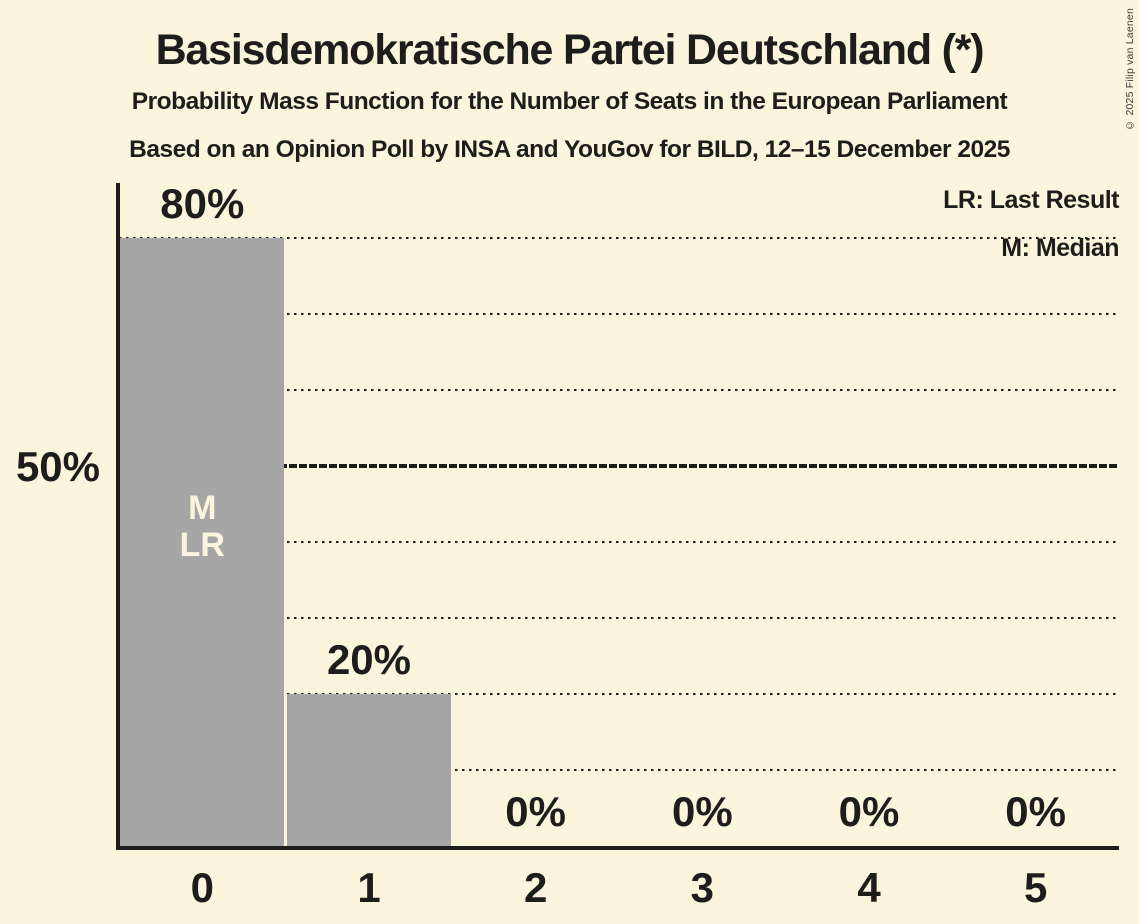 Image resolution: width=1139 pixels, height=924 pixels. Describe the element at coordinates (1031, 200) in the screenshot. I see `legend-last-result: LR: Last Result` at that location.